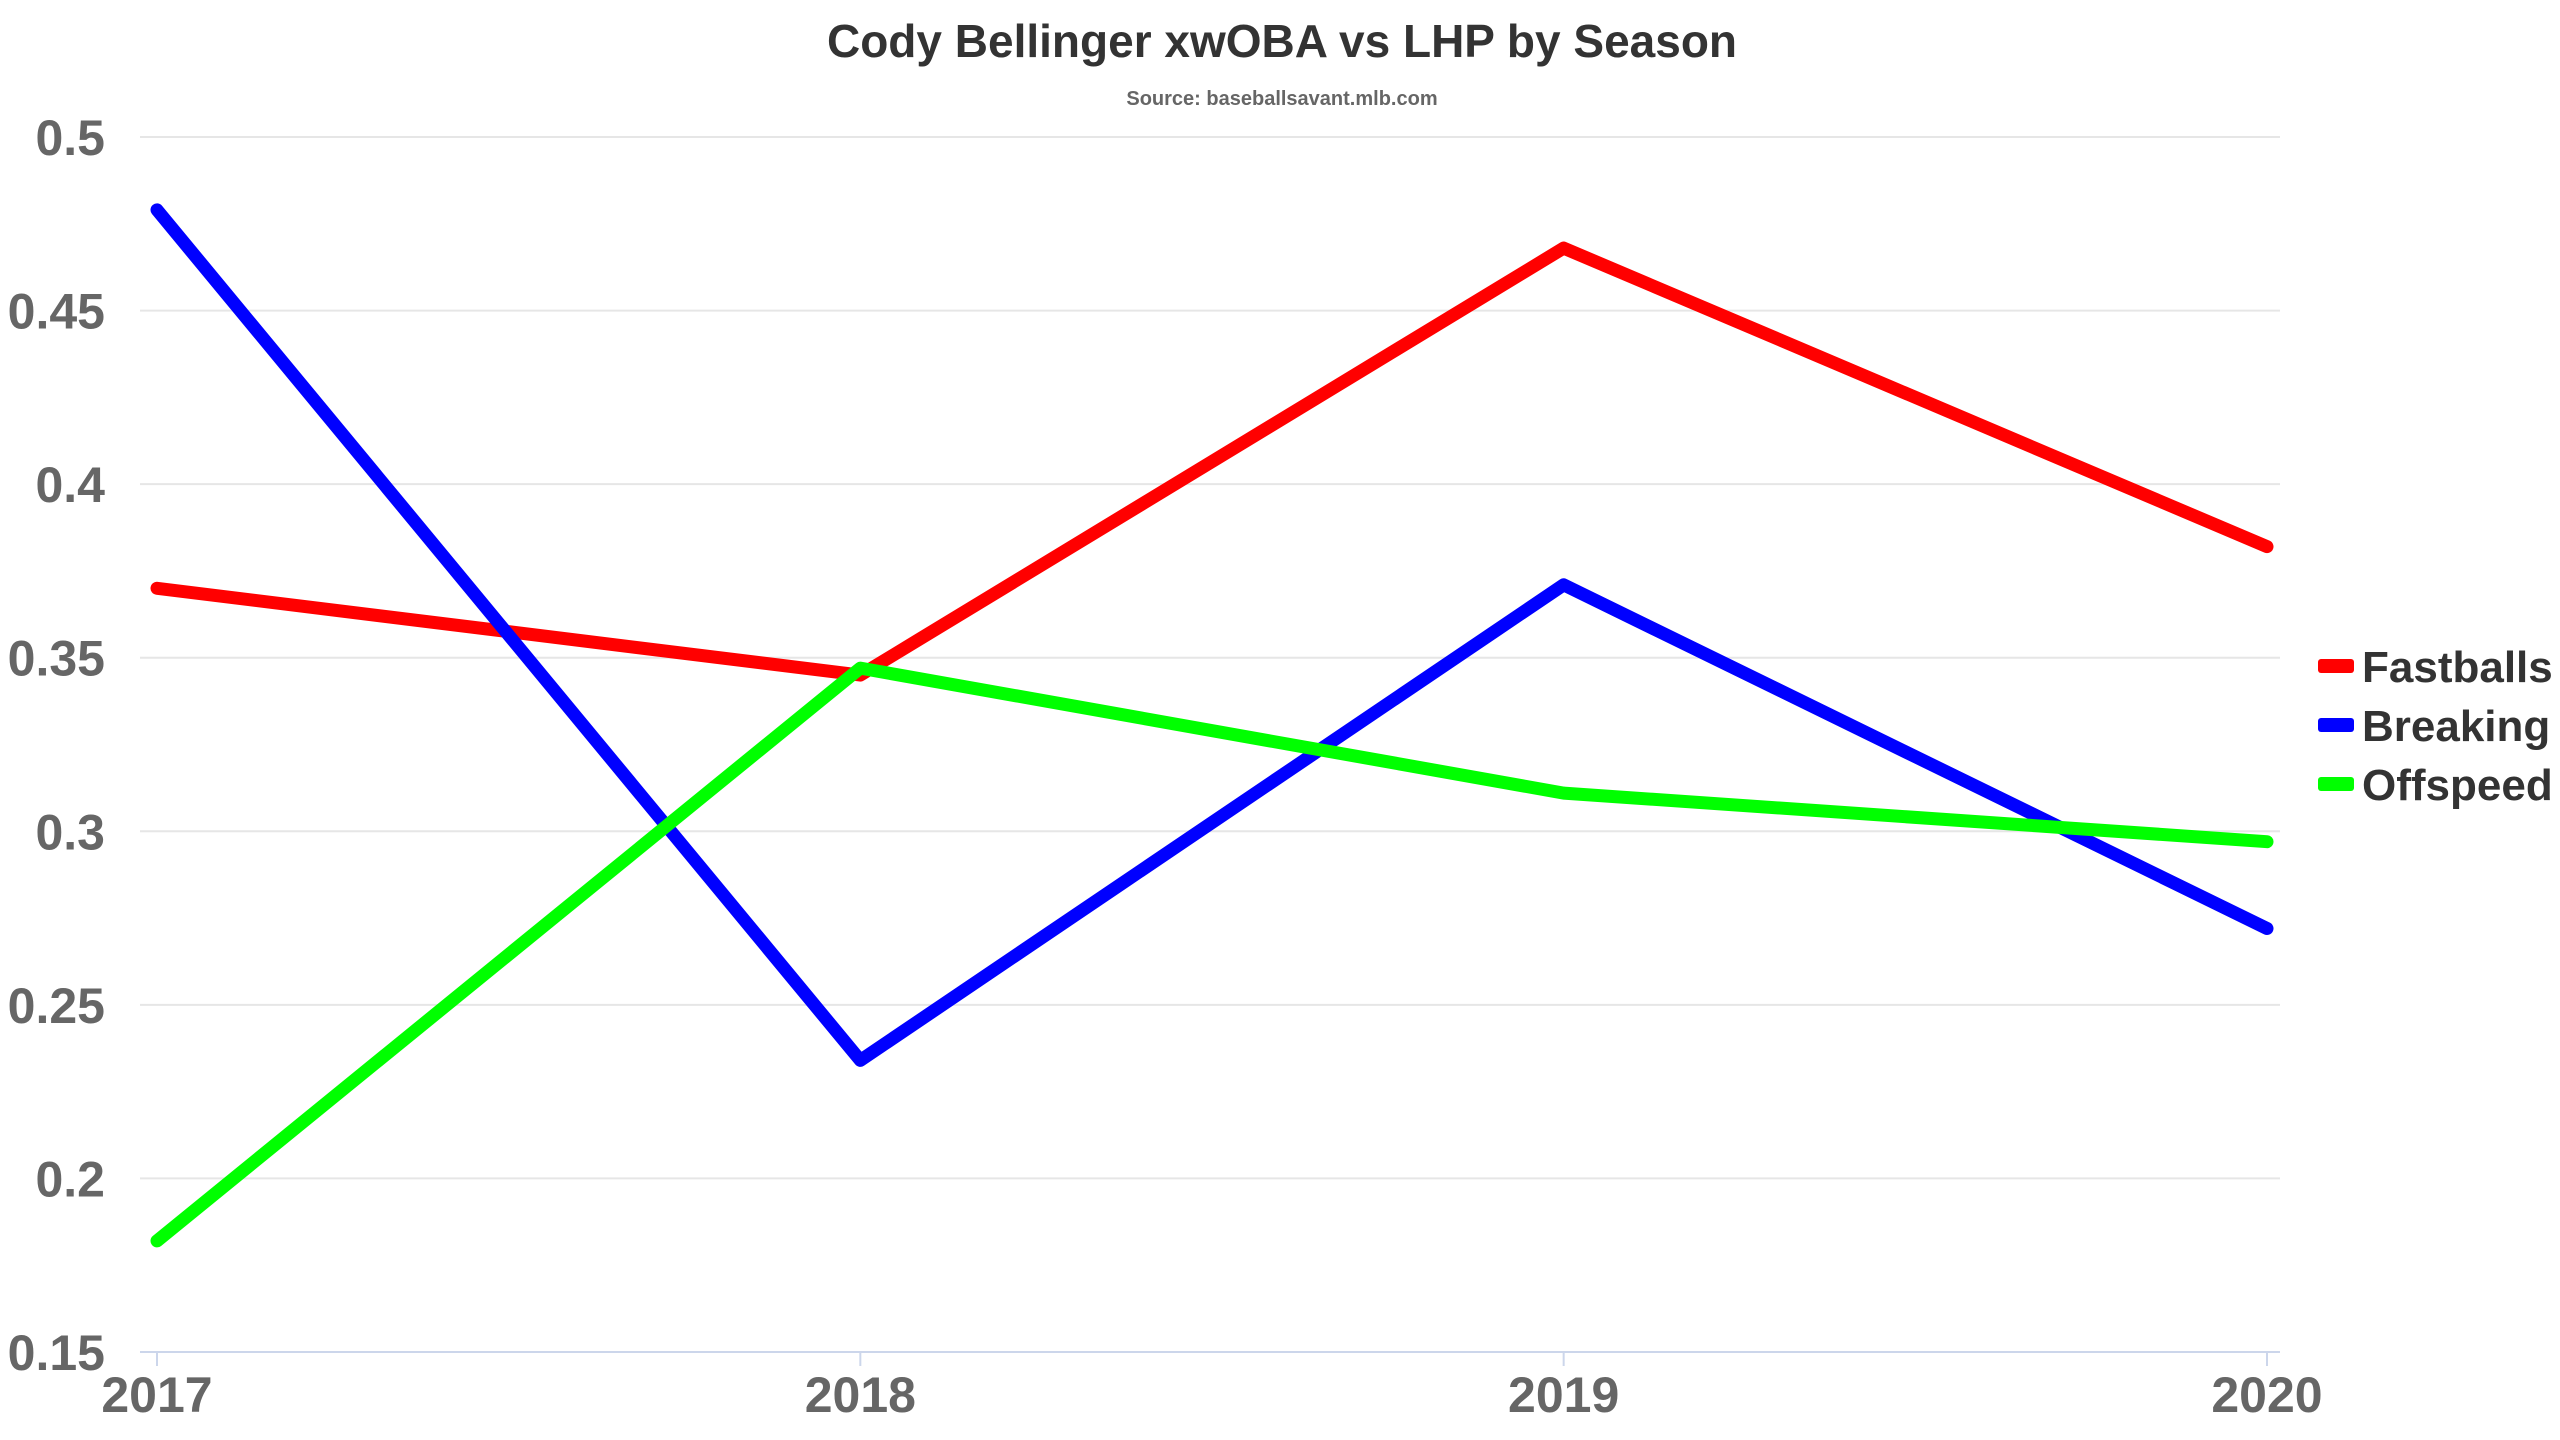  I want to click on legend-label: Breaking, so click(2456, 726).